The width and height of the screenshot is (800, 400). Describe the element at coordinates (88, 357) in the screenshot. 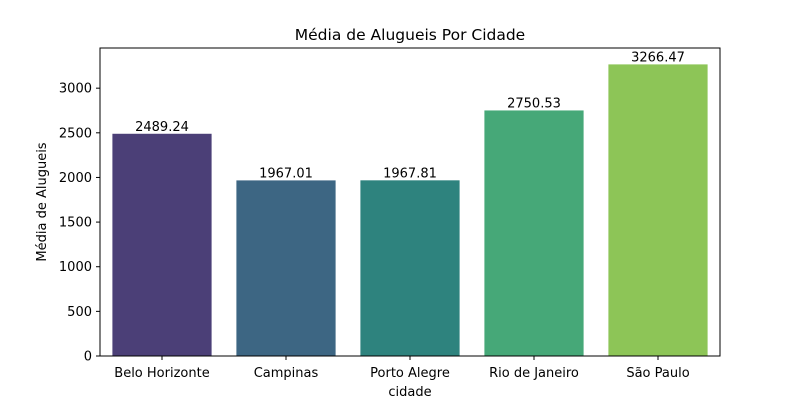

I see `y-tick-label: 0` at that location.